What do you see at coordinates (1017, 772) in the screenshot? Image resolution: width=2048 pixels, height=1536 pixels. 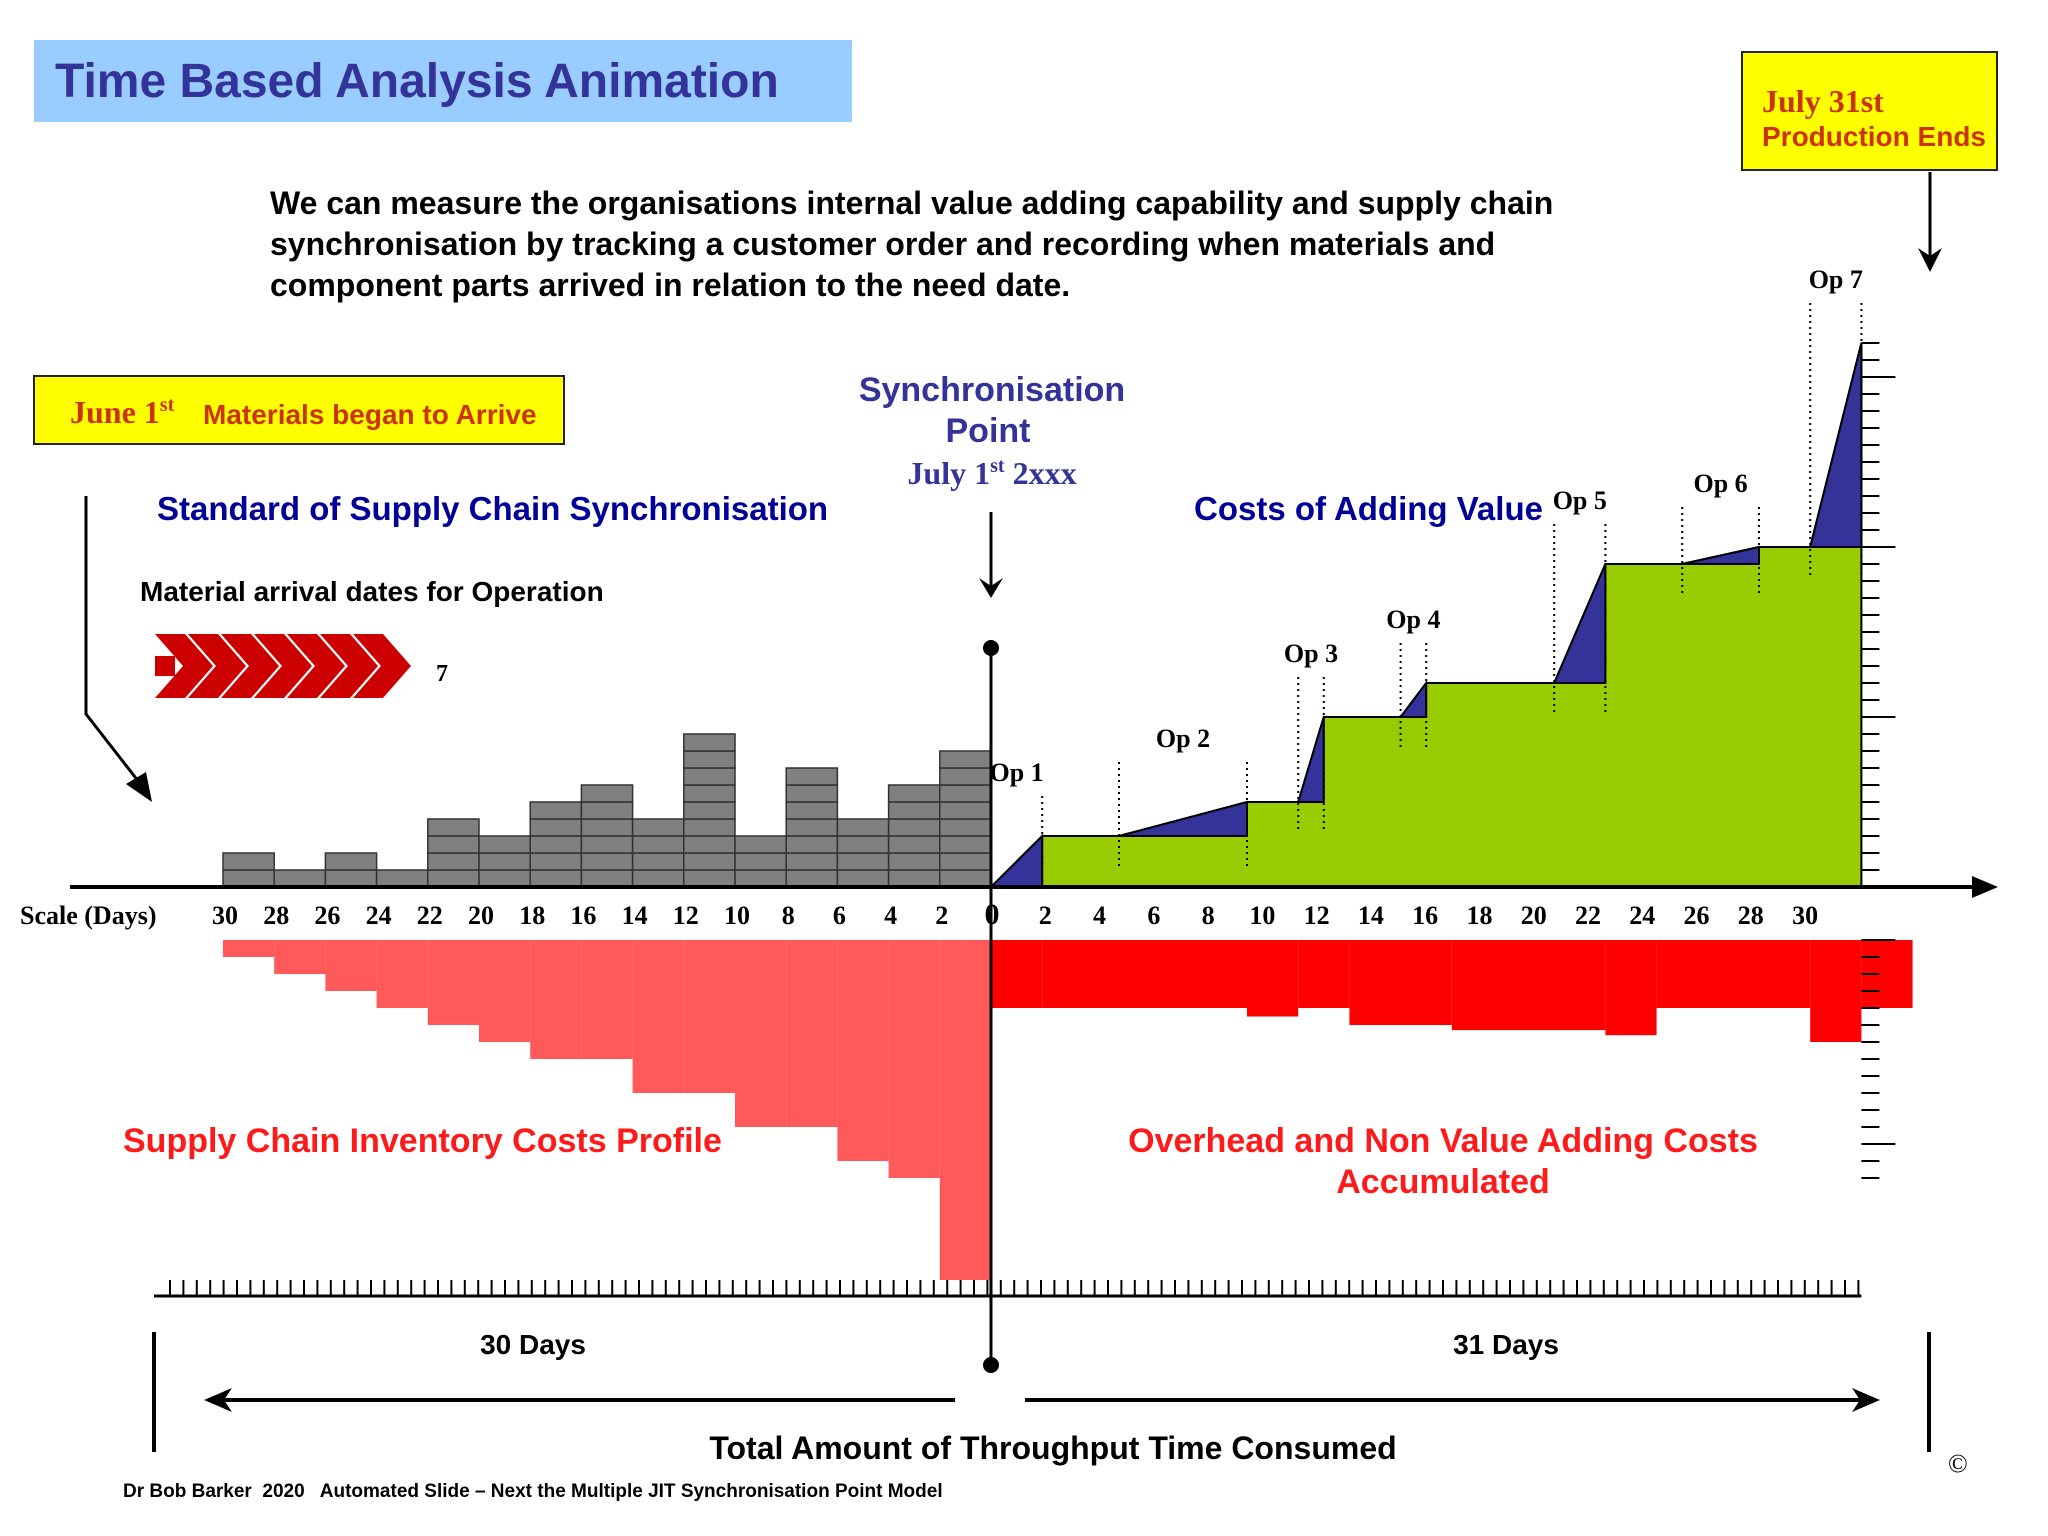 I see `op-label: Op 1` at bounding box center [1017, 772].